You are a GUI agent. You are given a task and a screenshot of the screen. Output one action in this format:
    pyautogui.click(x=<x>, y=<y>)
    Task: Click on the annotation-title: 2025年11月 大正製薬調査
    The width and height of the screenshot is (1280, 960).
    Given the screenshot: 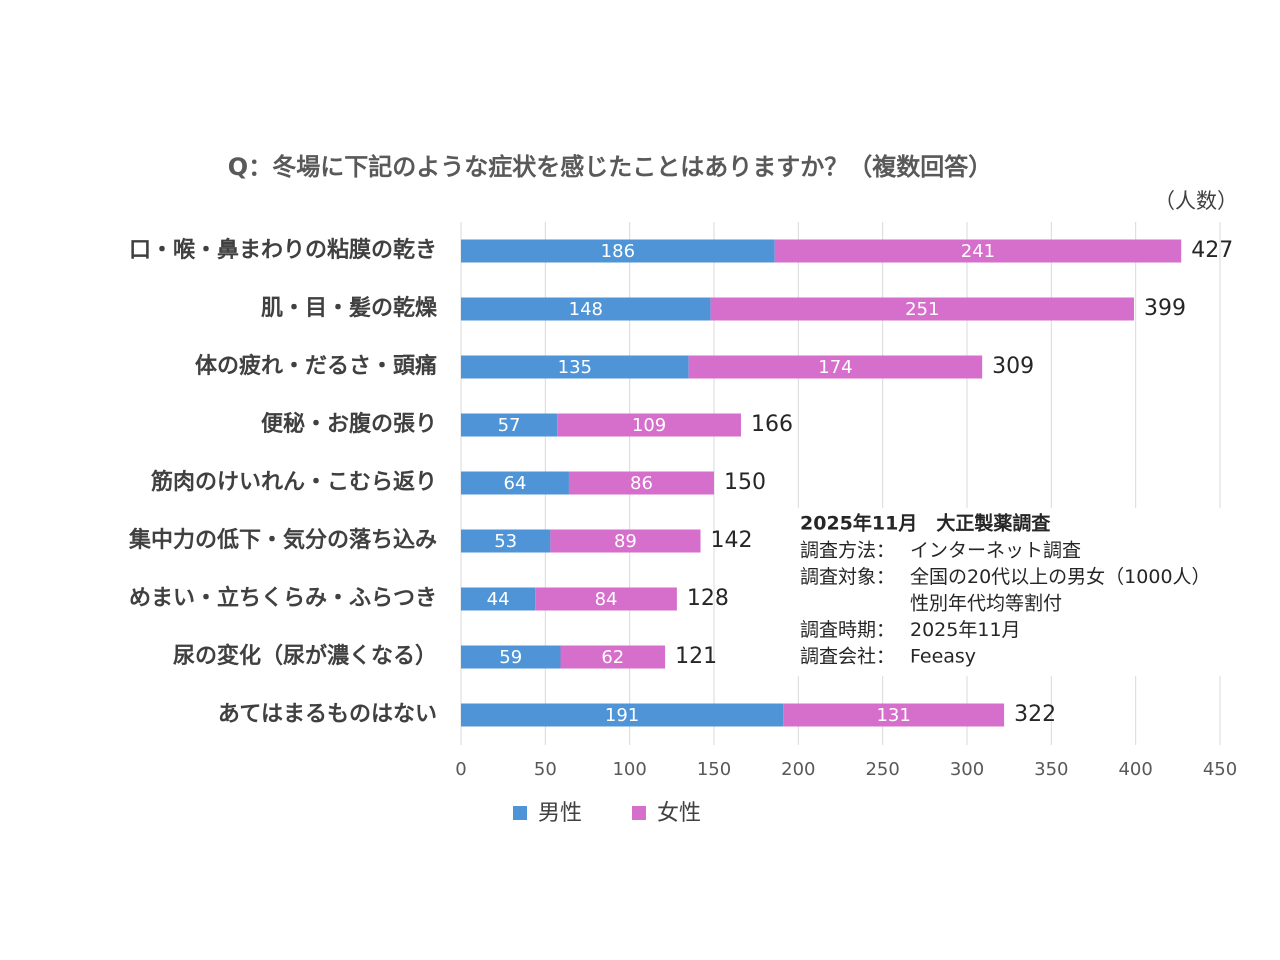 What is the action you would take?
    pyautogui.click(x=925, y=523)
    